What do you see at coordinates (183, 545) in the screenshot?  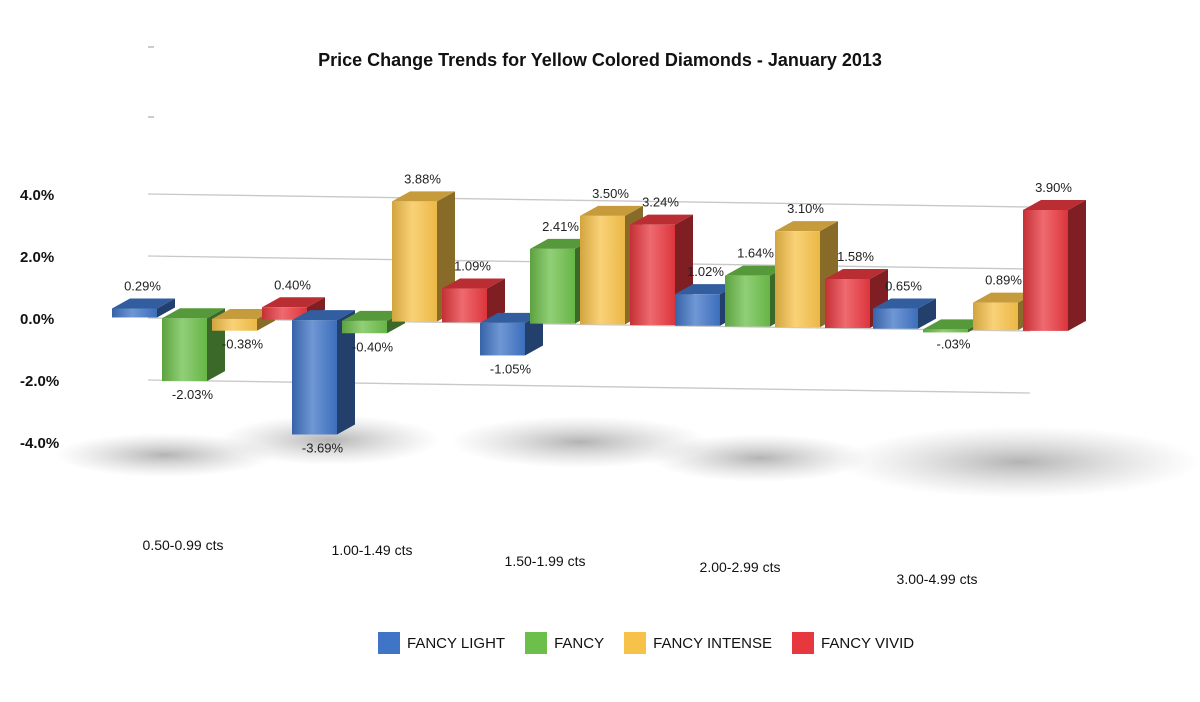 I see `x-category-label: 0.50-0.99 cts` at bounding box center [183, 545].